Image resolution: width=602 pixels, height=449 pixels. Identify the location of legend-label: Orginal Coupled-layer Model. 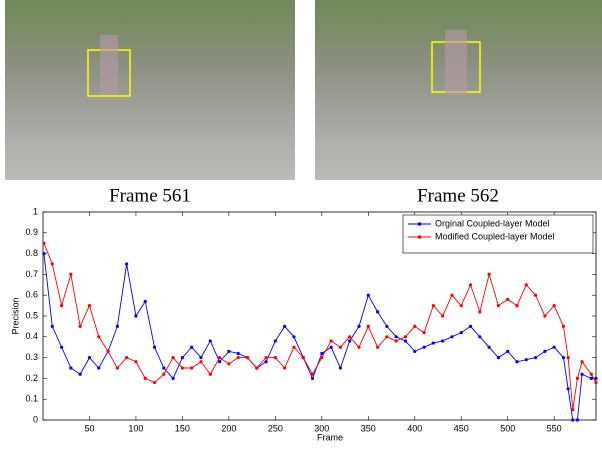
(492, 223).